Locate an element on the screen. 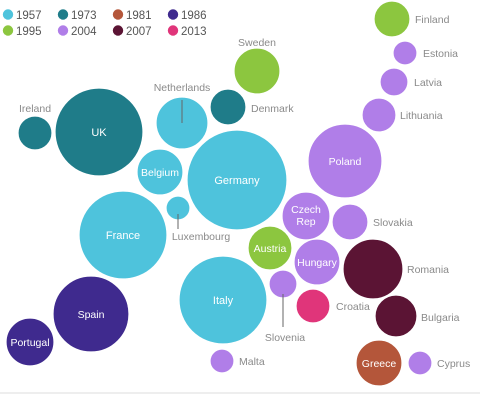 The width and height of the screenshot is (500, 405). legend: 1957 1973 1981 1986 1995 2004 2007 2013 is located at coordinates (104, 23).